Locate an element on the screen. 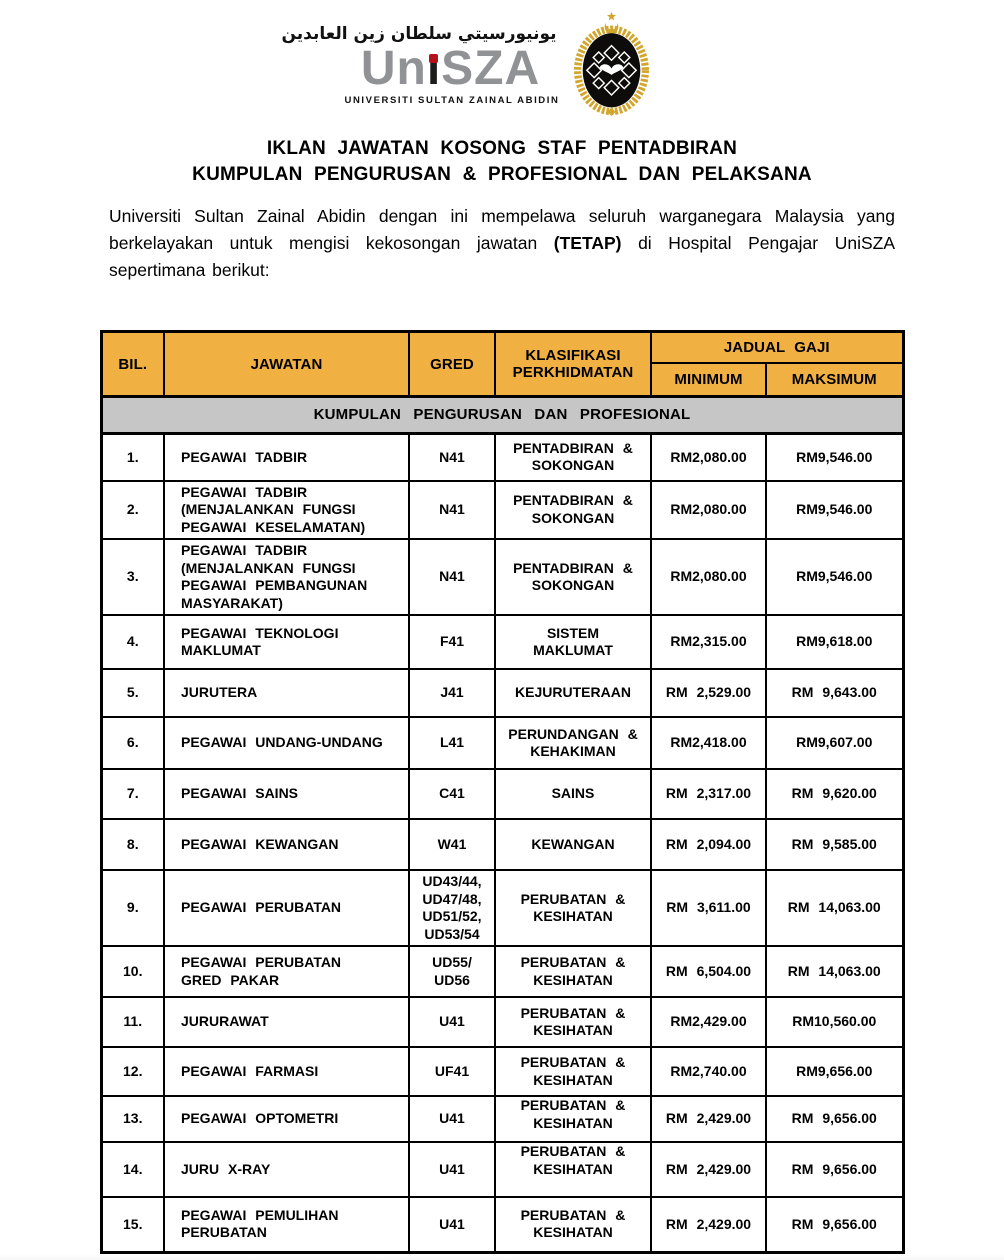 The height and width of the screenshot is (1260, 1004). cell-jawatan: PEGAWAI PERUBATAN GRED PAKAR is located at coordinates (286, 971).